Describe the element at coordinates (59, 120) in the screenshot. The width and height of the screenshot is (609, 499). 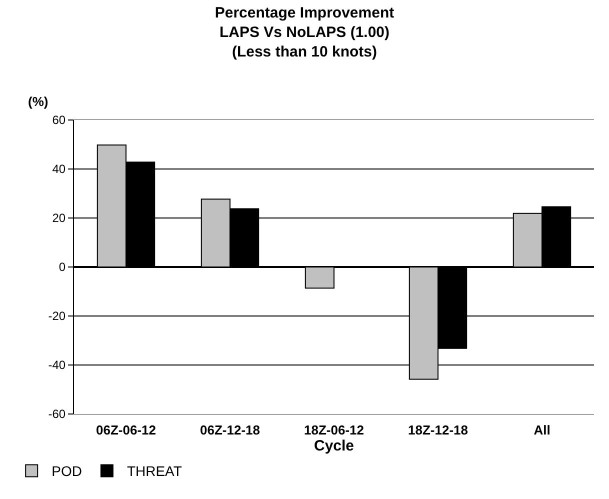
I see `y-tick-label: 60` at that location.